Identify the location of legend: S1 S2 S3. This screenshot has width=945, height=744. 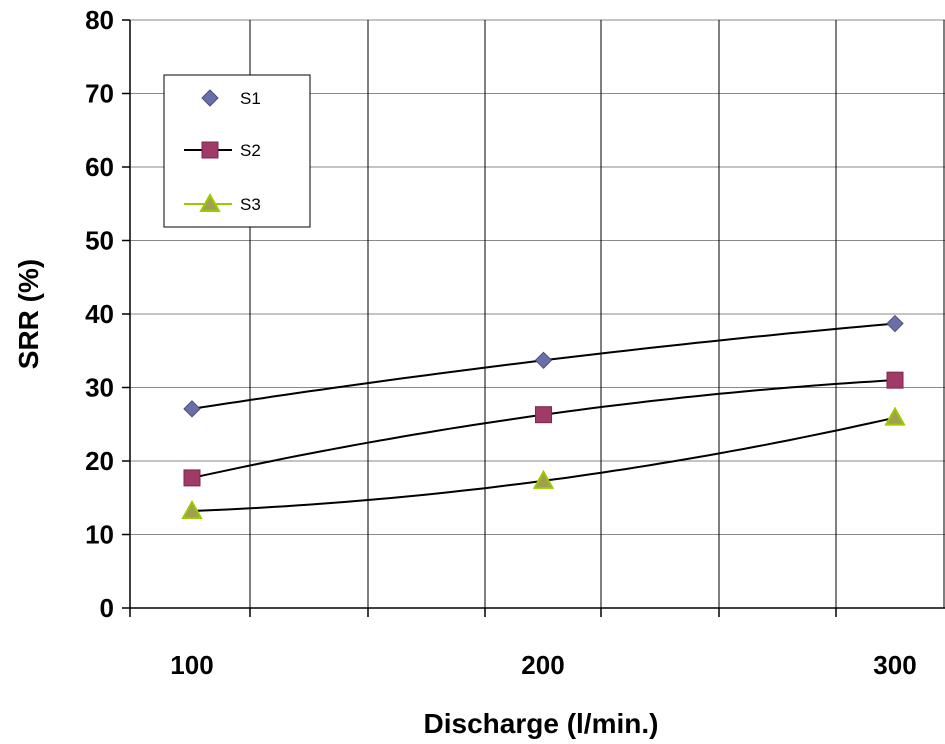
(237, 151).